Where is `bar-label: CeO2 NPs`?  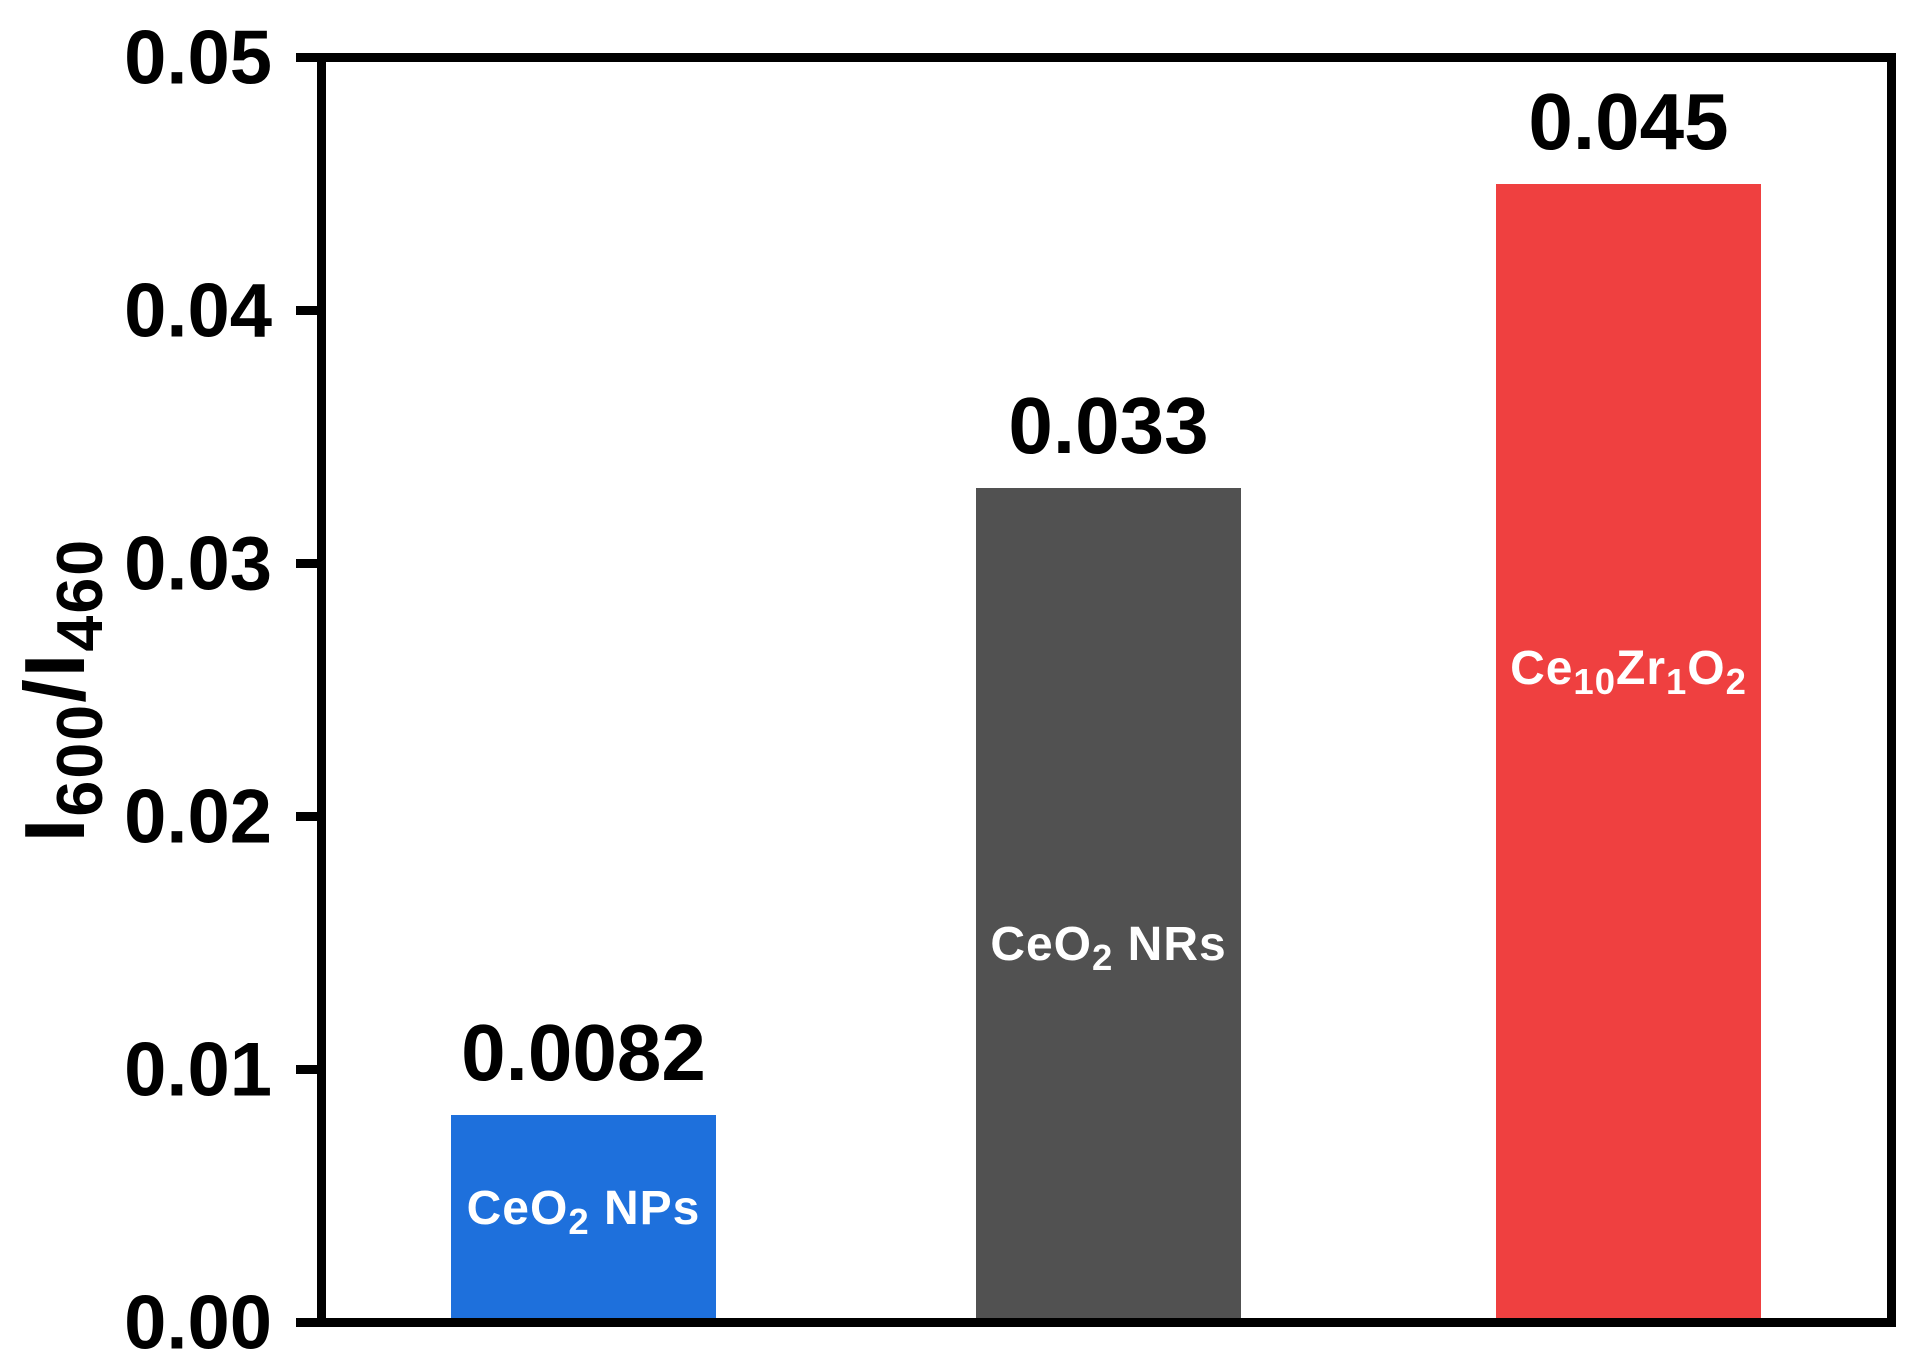 bar-label: CeO2 NPs is located at coordinates (584, 1212).